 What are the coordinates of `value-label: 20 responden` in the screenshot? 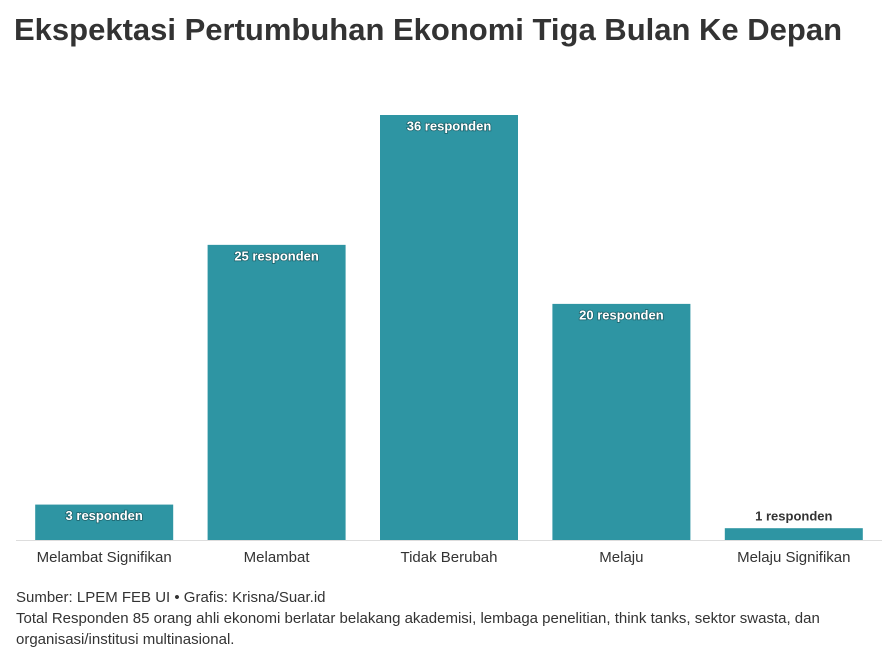 It's located at (621, 314).